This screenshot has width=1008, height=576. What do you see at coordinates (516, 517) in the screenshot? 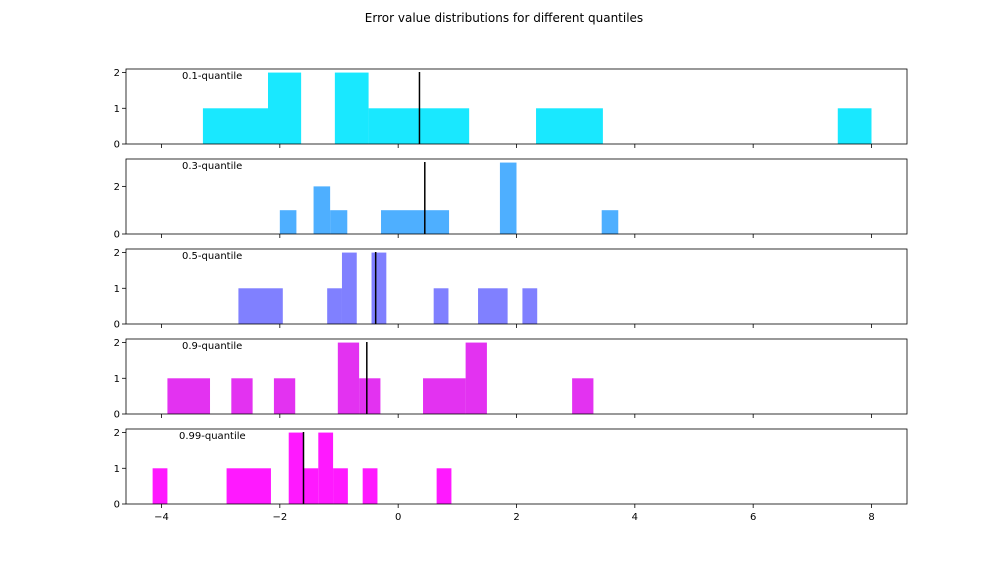
I see `x-tick-label: 2` at bounding box center [516, 517].